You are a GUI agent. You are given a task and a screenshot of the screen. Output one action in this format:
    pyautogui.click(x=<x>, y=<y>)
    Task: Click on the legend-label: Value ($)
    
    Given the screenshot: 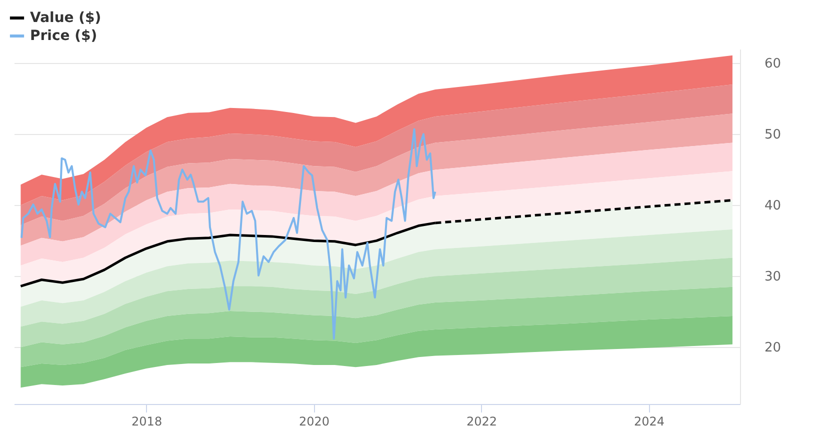 What is the action you would take?
    pyautogui.click(x=66, y=18)
    